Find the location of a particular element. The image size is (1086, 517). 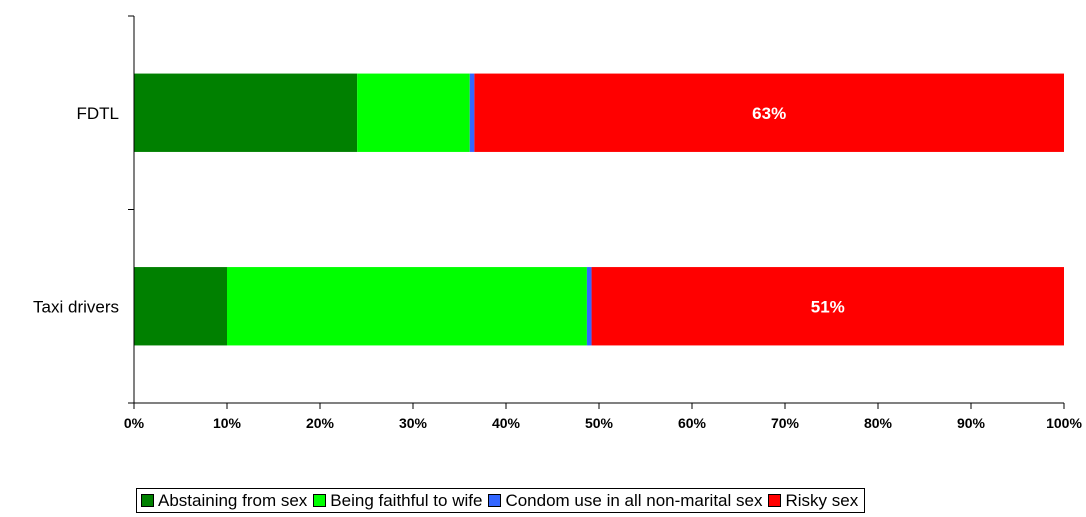

legend-label: Being faithful to wife is located at coordinates (406, 500).